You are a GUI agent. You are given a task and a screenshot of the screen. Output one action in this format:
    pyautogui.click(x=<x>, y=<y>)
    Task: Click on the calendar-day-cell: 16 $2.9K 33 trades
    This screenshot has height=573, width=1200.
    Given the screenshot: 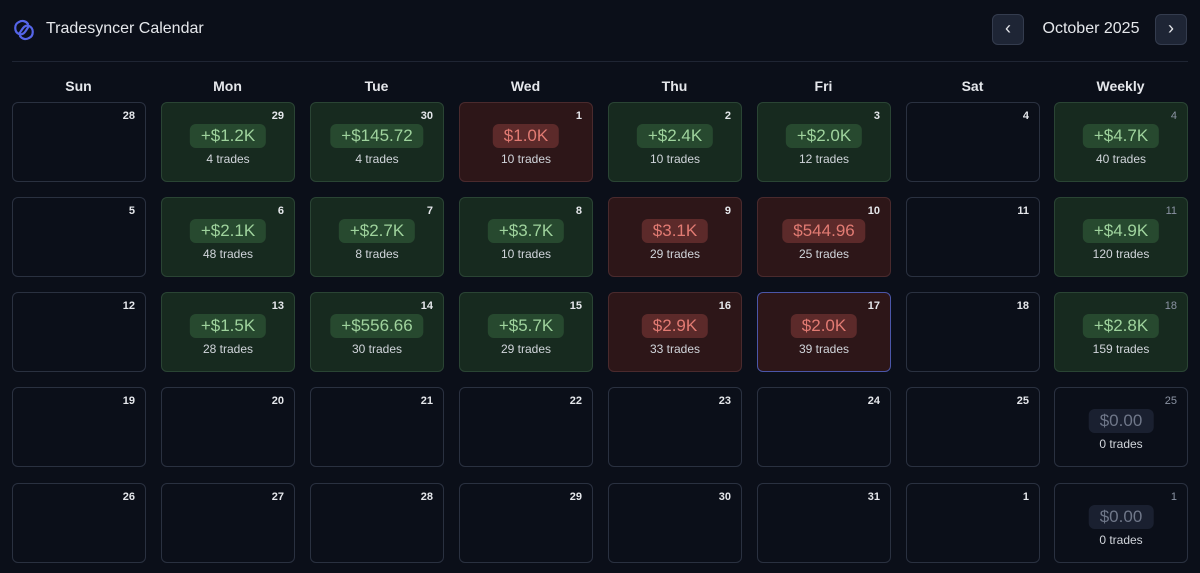 What is the action you would take?
    pyautogui.click(x=675, y=332)
    